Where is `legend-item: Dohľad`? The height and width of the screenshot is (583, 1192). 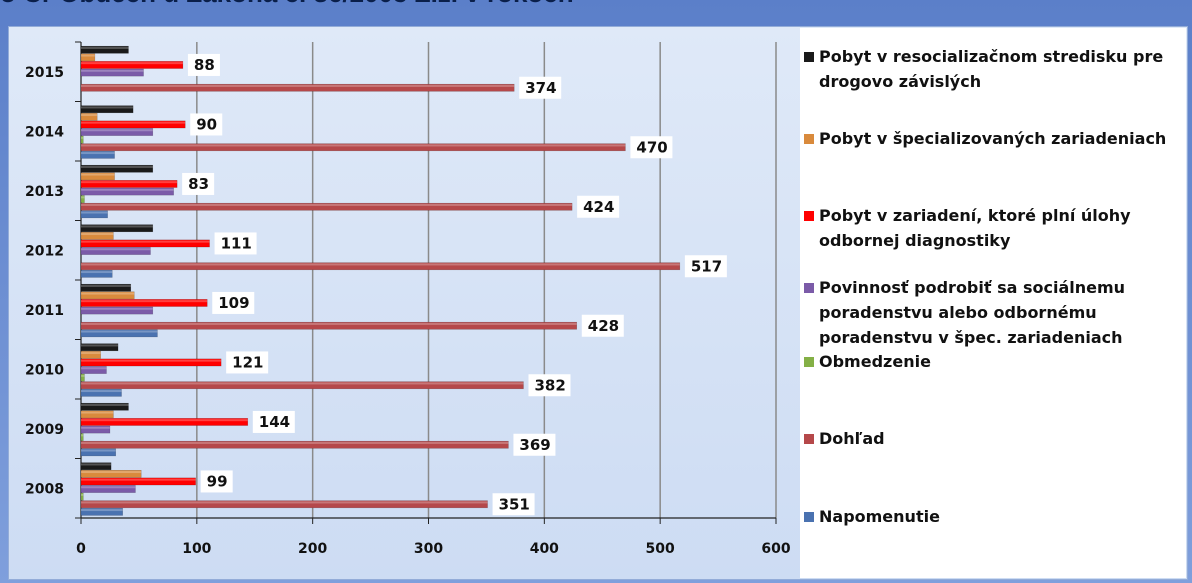
legend-item: Dohľad is located at coordinates (990, 438).